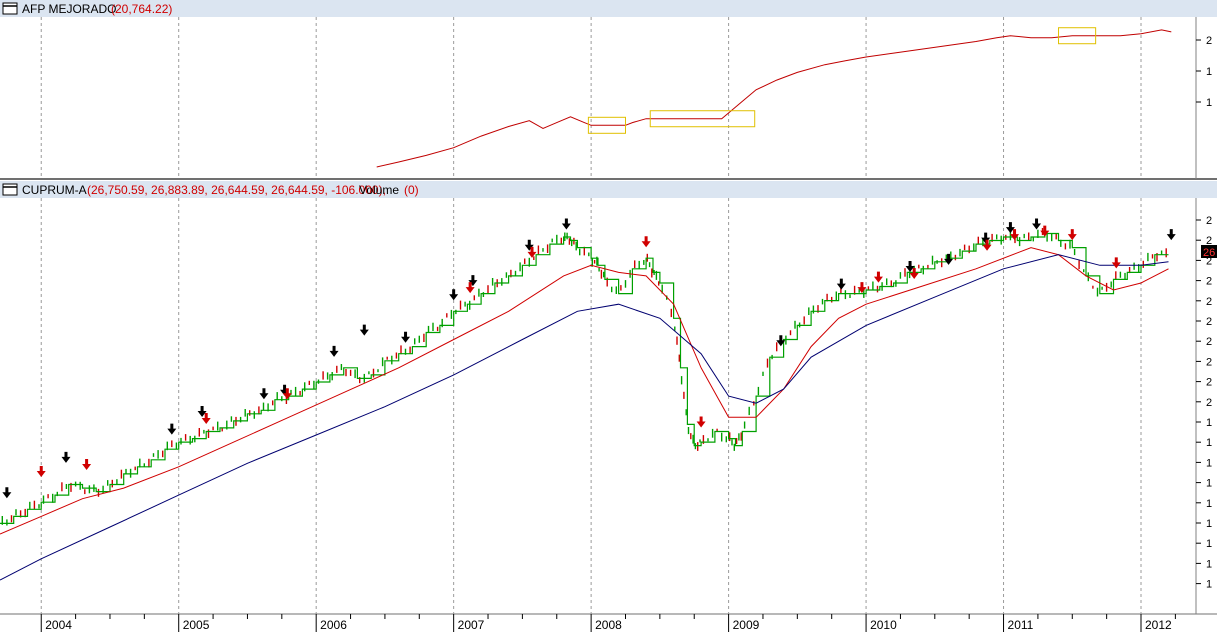 Image resolution: width=1217 pixels, height=635 pixels. What do you see at coordinates (608, 189) in the screenshot?
I see `bottom-panel-header` at bounding box center [608, 189].